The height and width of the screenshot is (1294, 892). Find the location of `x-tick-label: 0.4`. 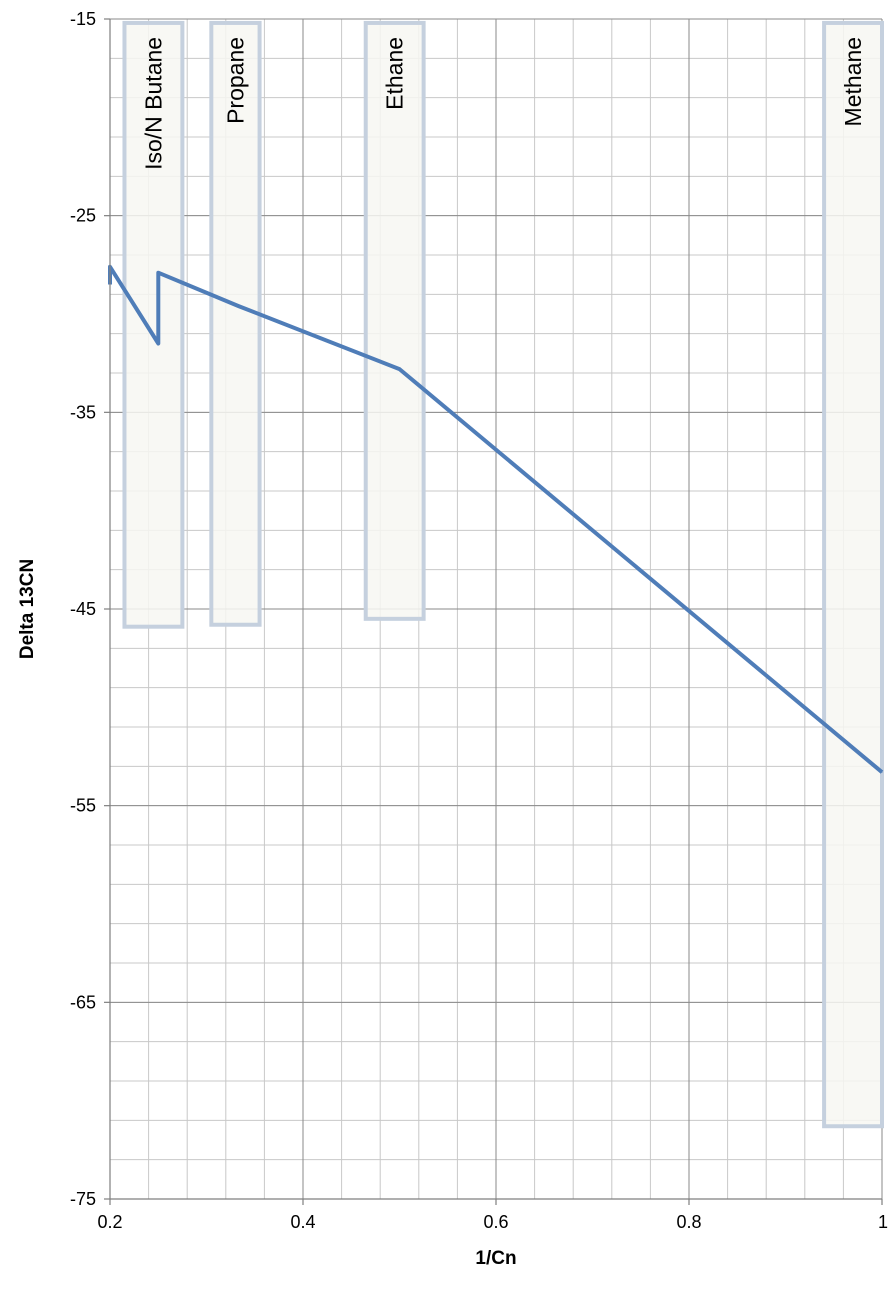

x-tick-label: 0.4 is located at coordinates (302, 1222).